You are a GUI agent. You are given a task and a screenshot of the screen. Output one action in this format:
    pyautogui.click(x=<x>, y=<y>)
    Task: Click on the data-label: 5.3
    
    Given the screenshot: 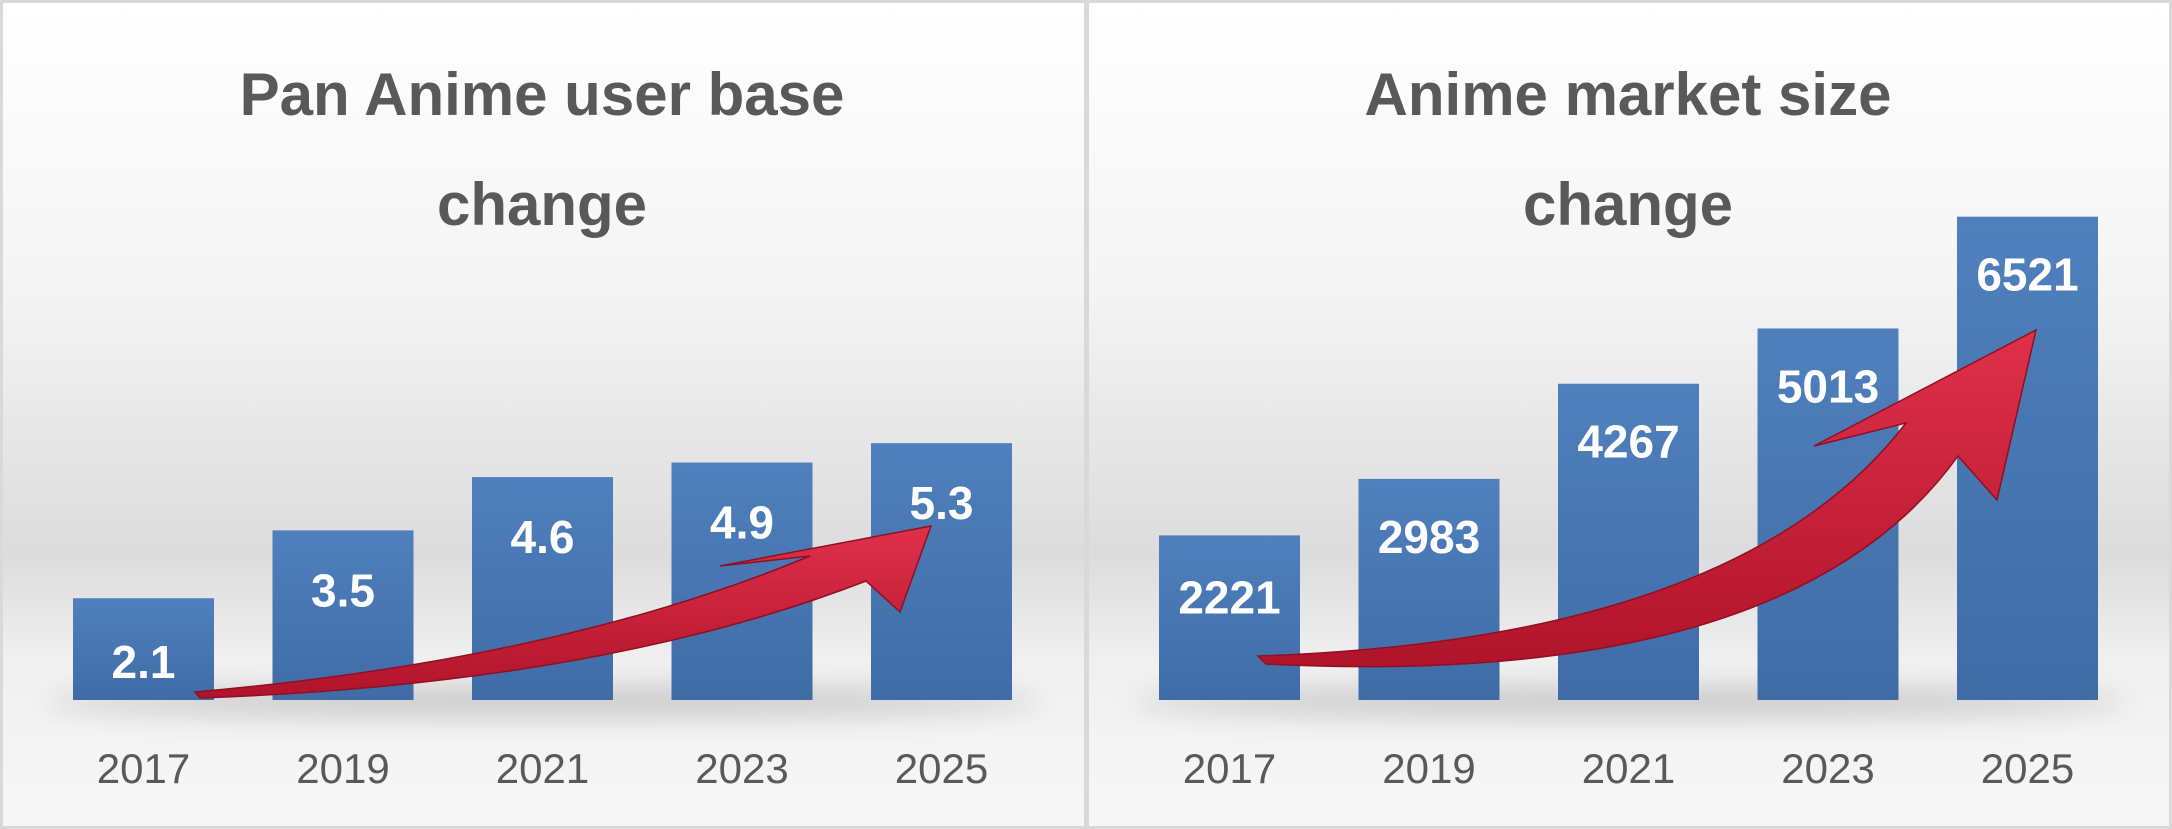 What is the action you would take?
    pyautogui.click(x=942, y=503)
    